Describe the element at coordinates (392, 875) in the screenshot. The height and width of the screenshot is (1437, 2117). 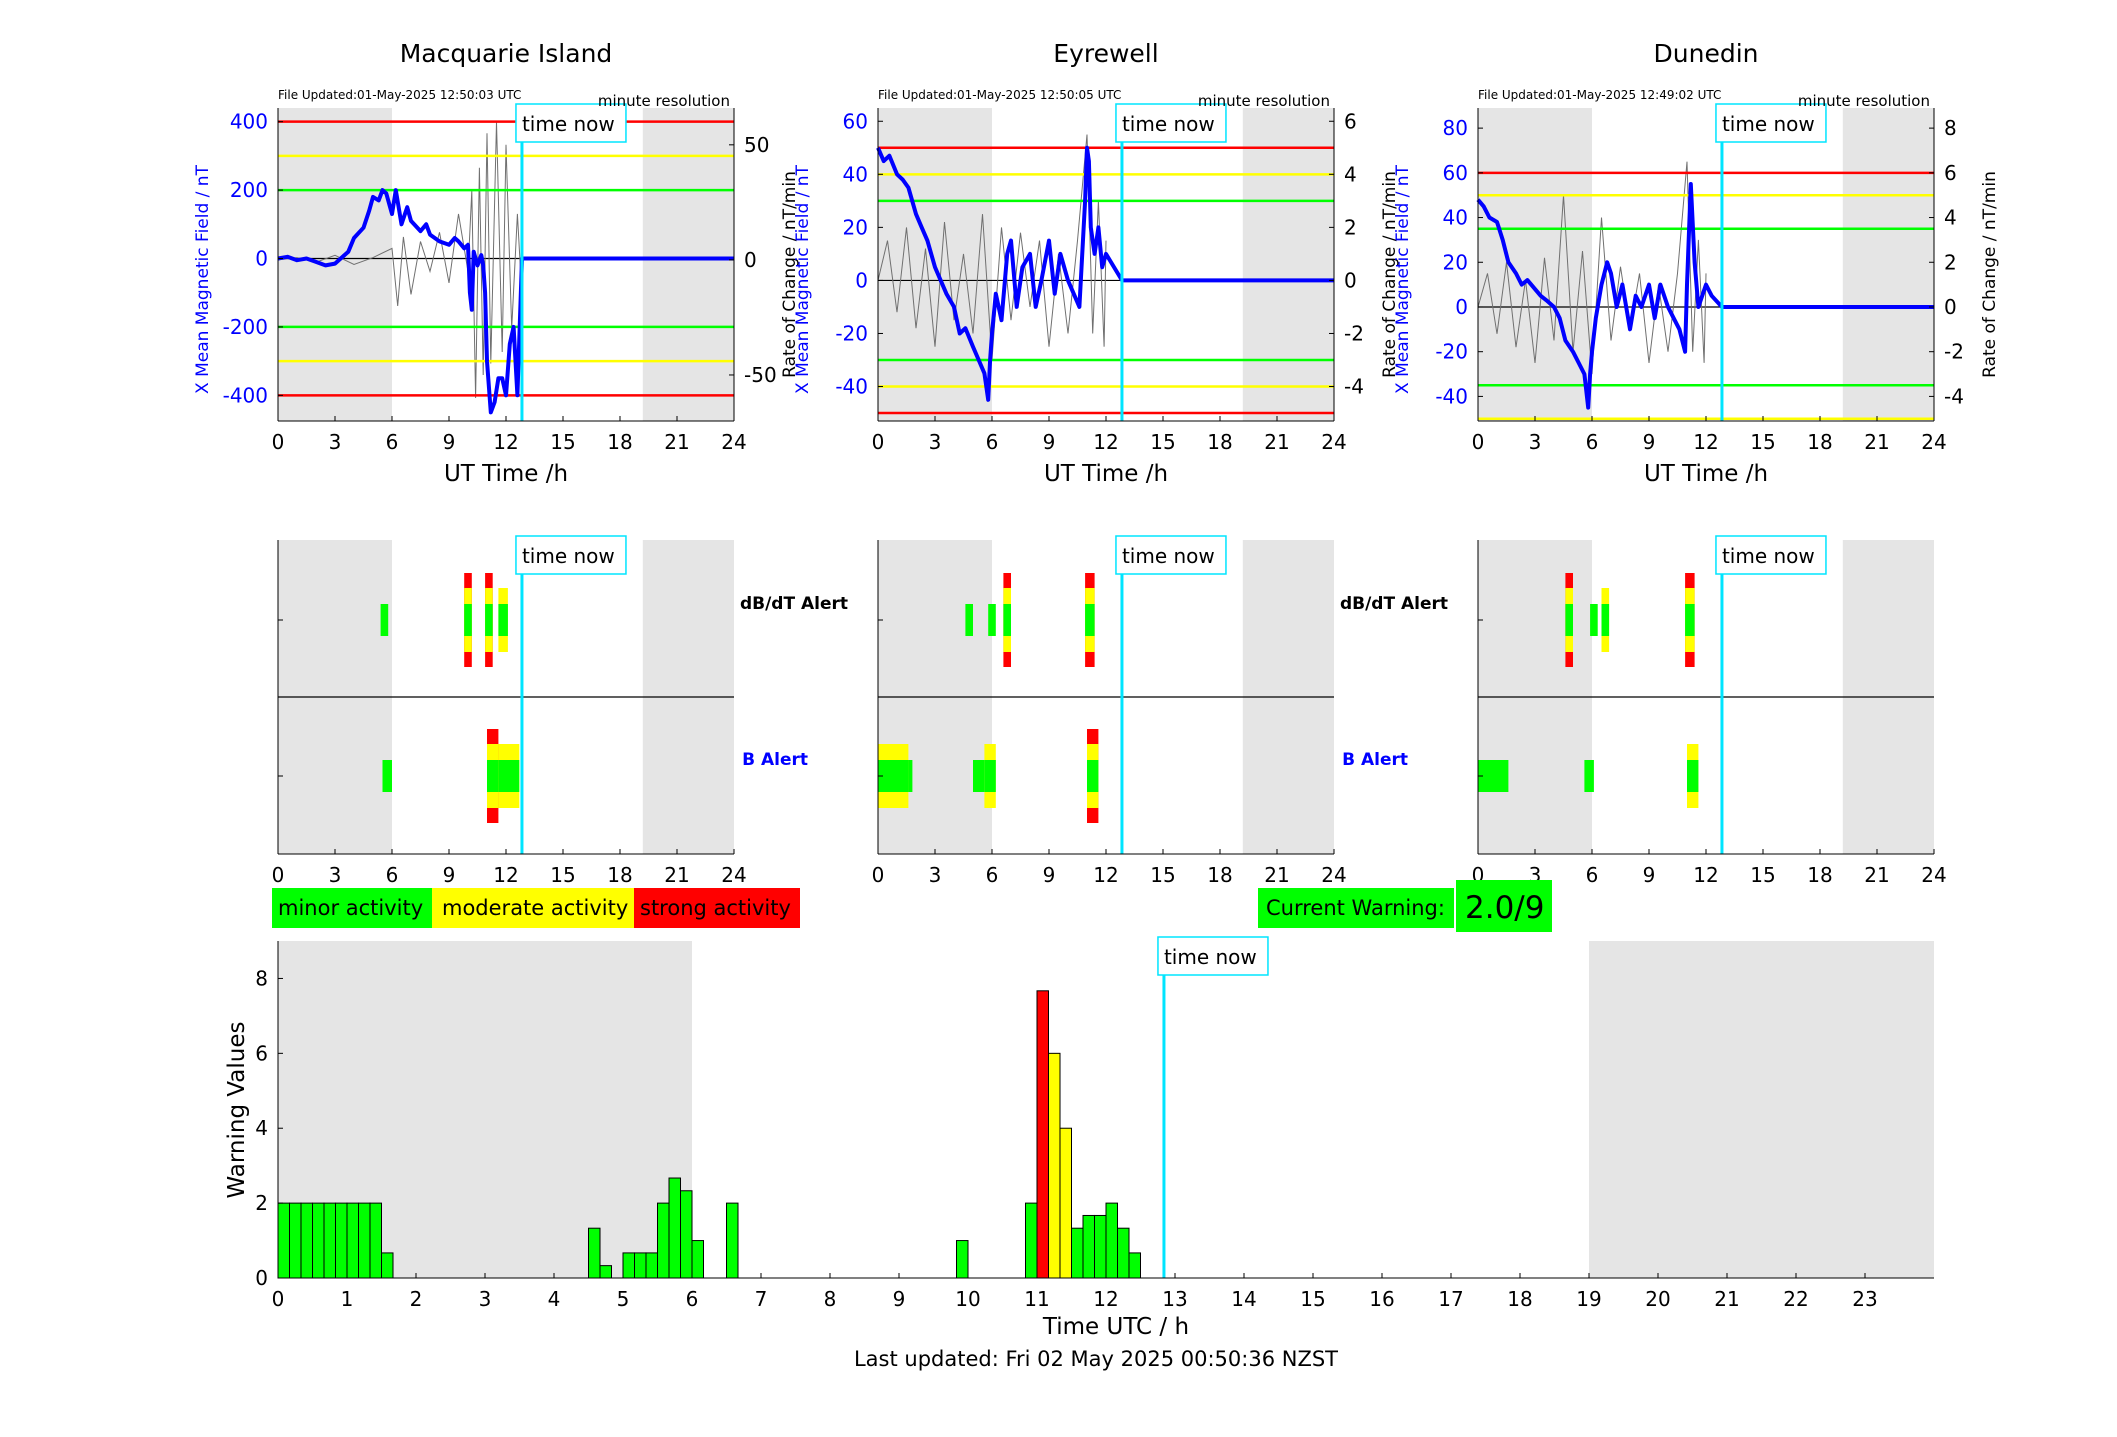
I see `macquarie-alert-x-tick-label: 6` at that location.